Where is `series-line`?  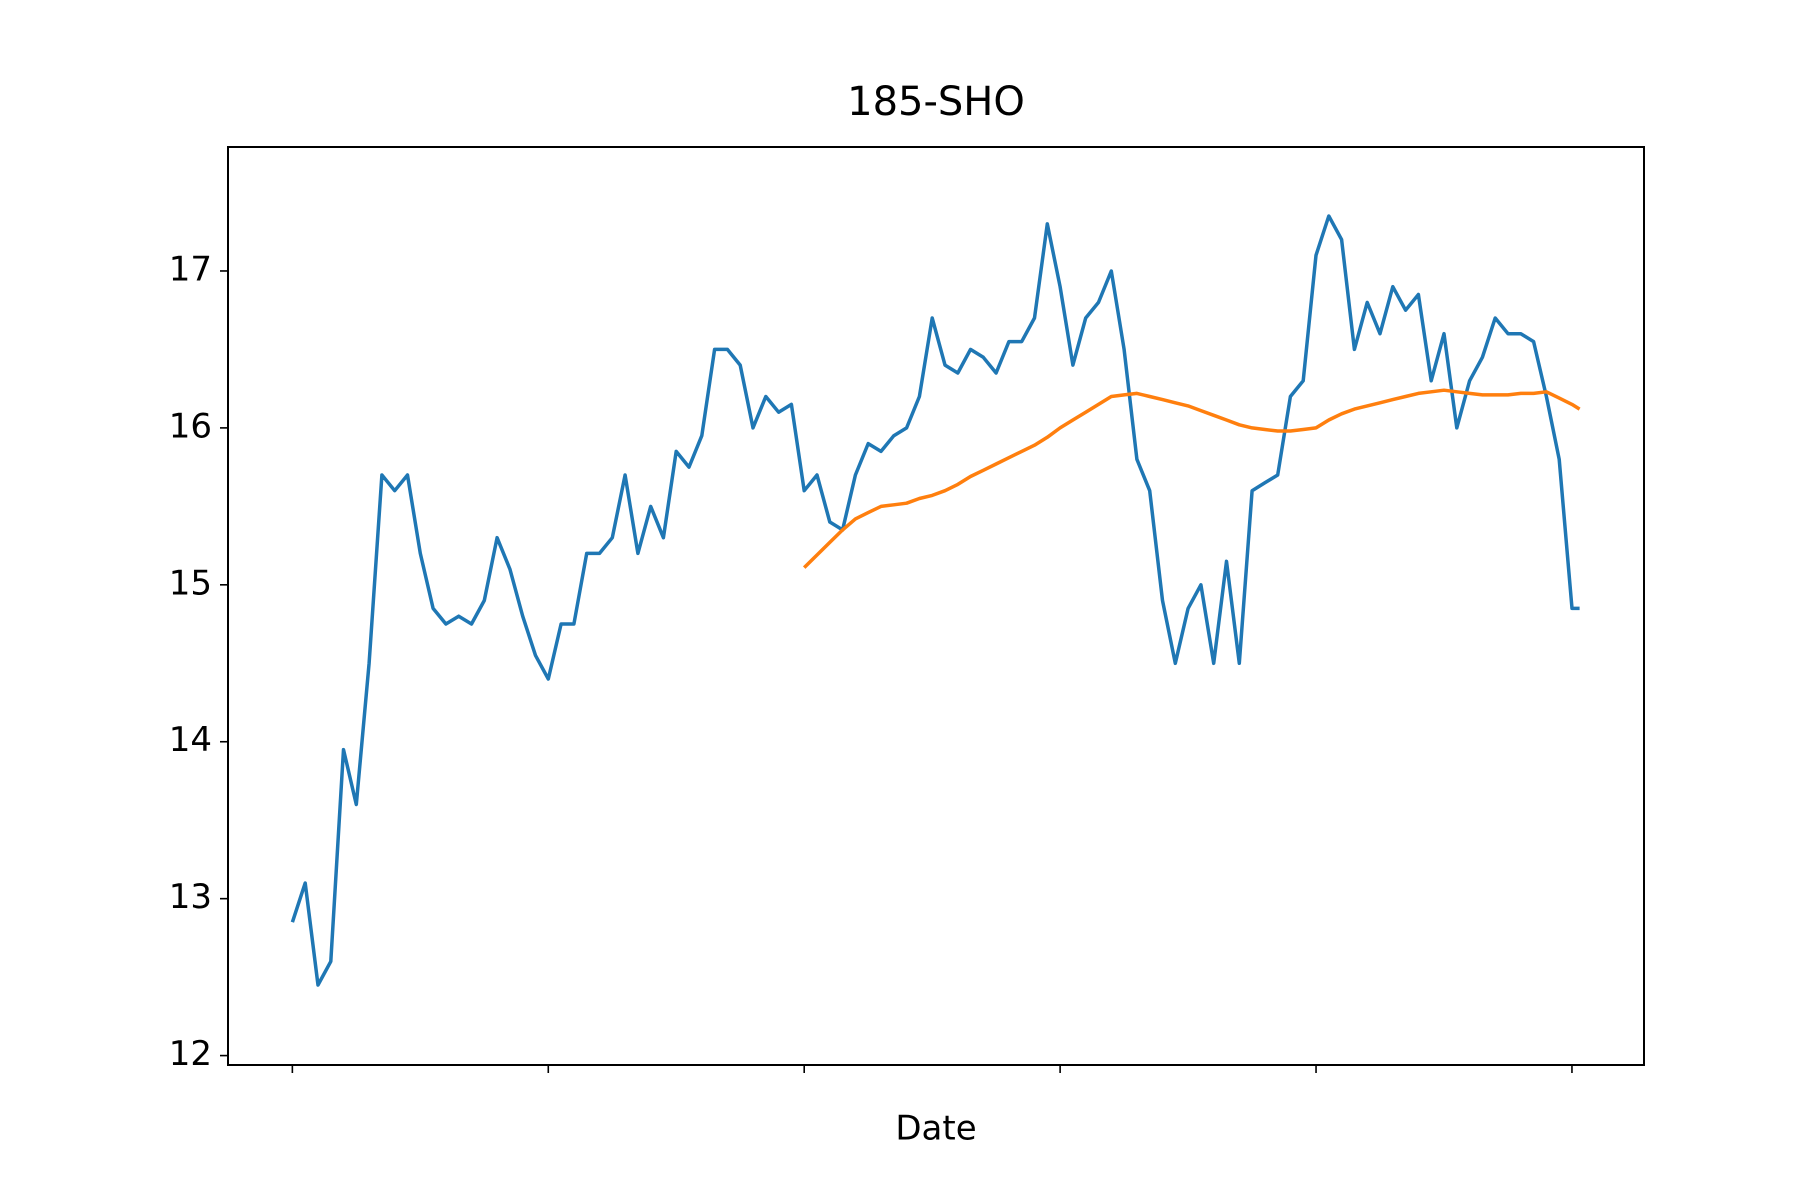
series-line is located at coordinates (1191, 478).